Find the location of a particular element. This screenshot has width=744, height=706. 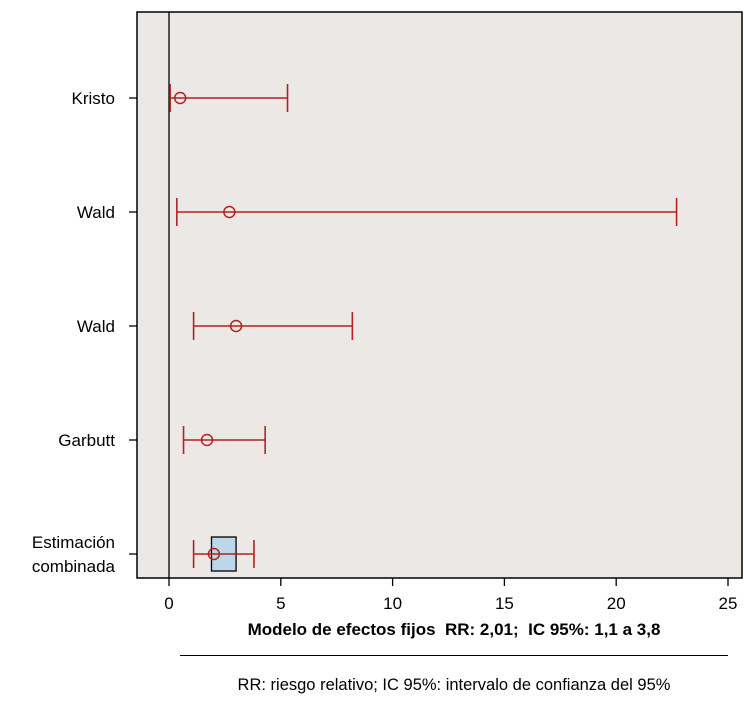

y-axis: Kristo Wald Wald Garbutt Estimación combinada is located at coordinates (84, 332).